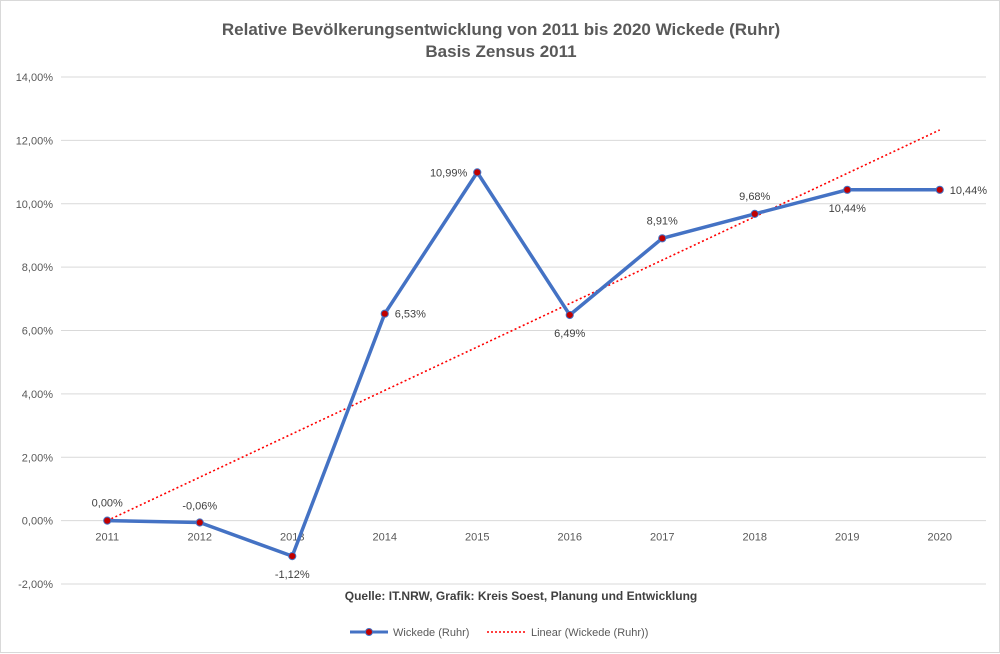 The image size is (1000, 654). What do you see at coordinates (37, 332) in the screenshot?
I see `y-tick-label: 6,00%` at bounding box center [37, 332].